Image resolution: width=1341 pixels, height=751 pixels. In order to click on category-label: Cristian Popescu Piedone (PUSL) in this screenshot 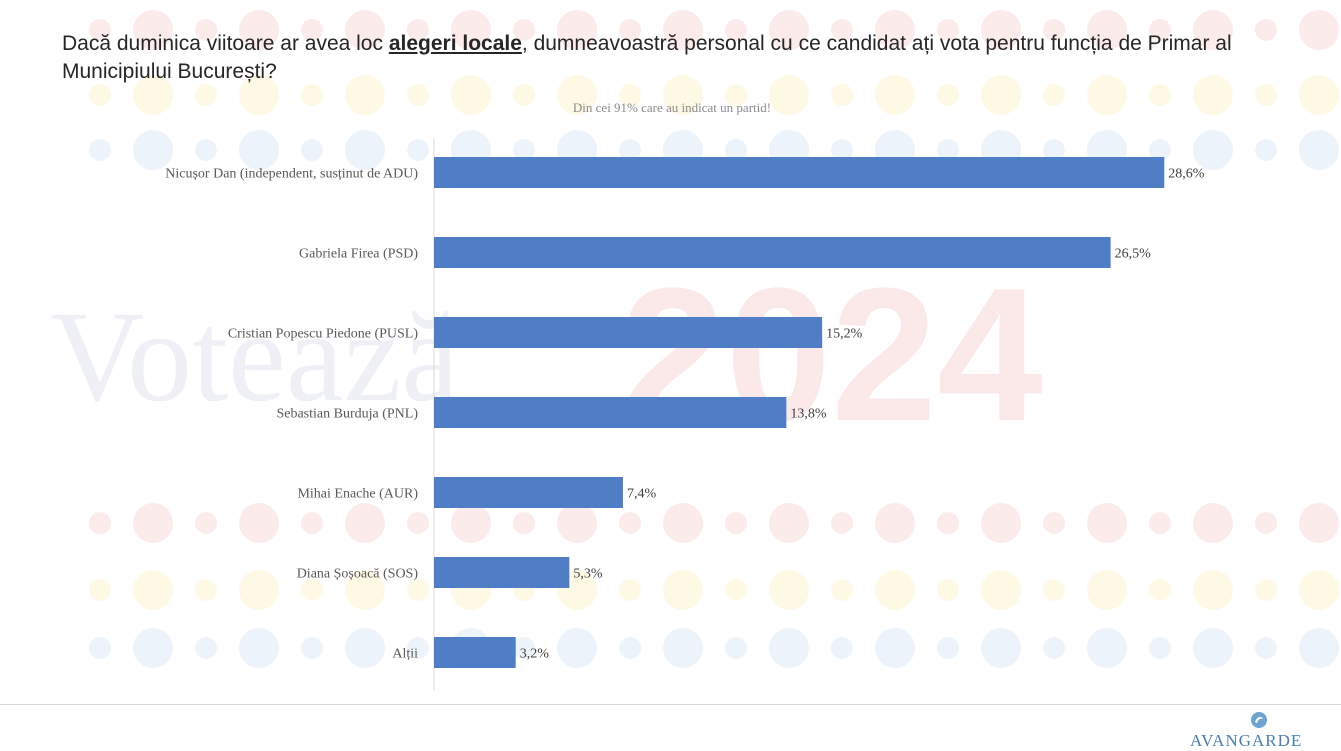, I will do `click(323, 334)`.